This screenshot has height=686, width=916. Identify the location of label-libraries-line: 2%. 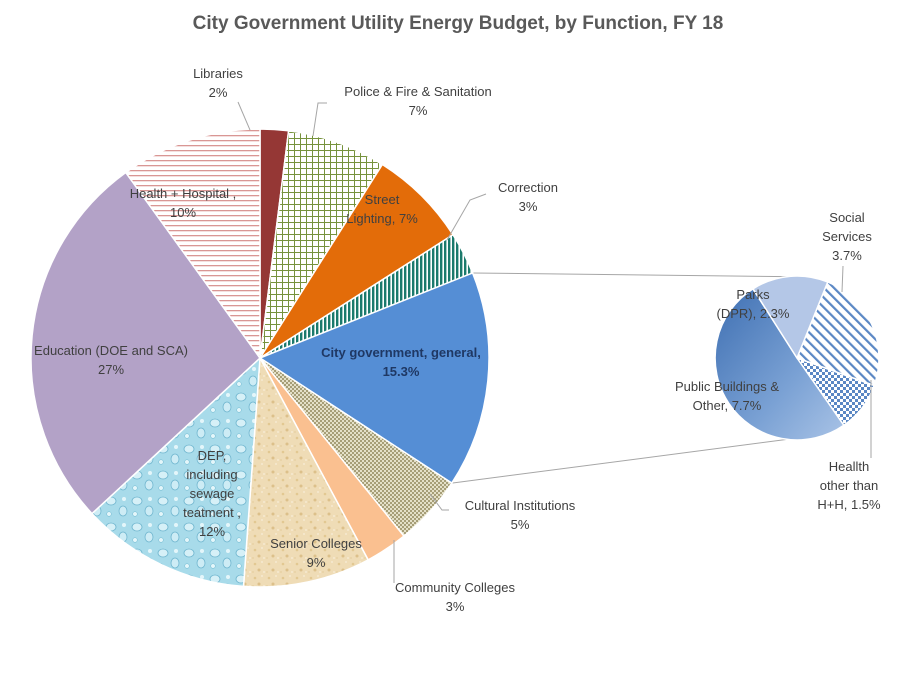
(218, 92).